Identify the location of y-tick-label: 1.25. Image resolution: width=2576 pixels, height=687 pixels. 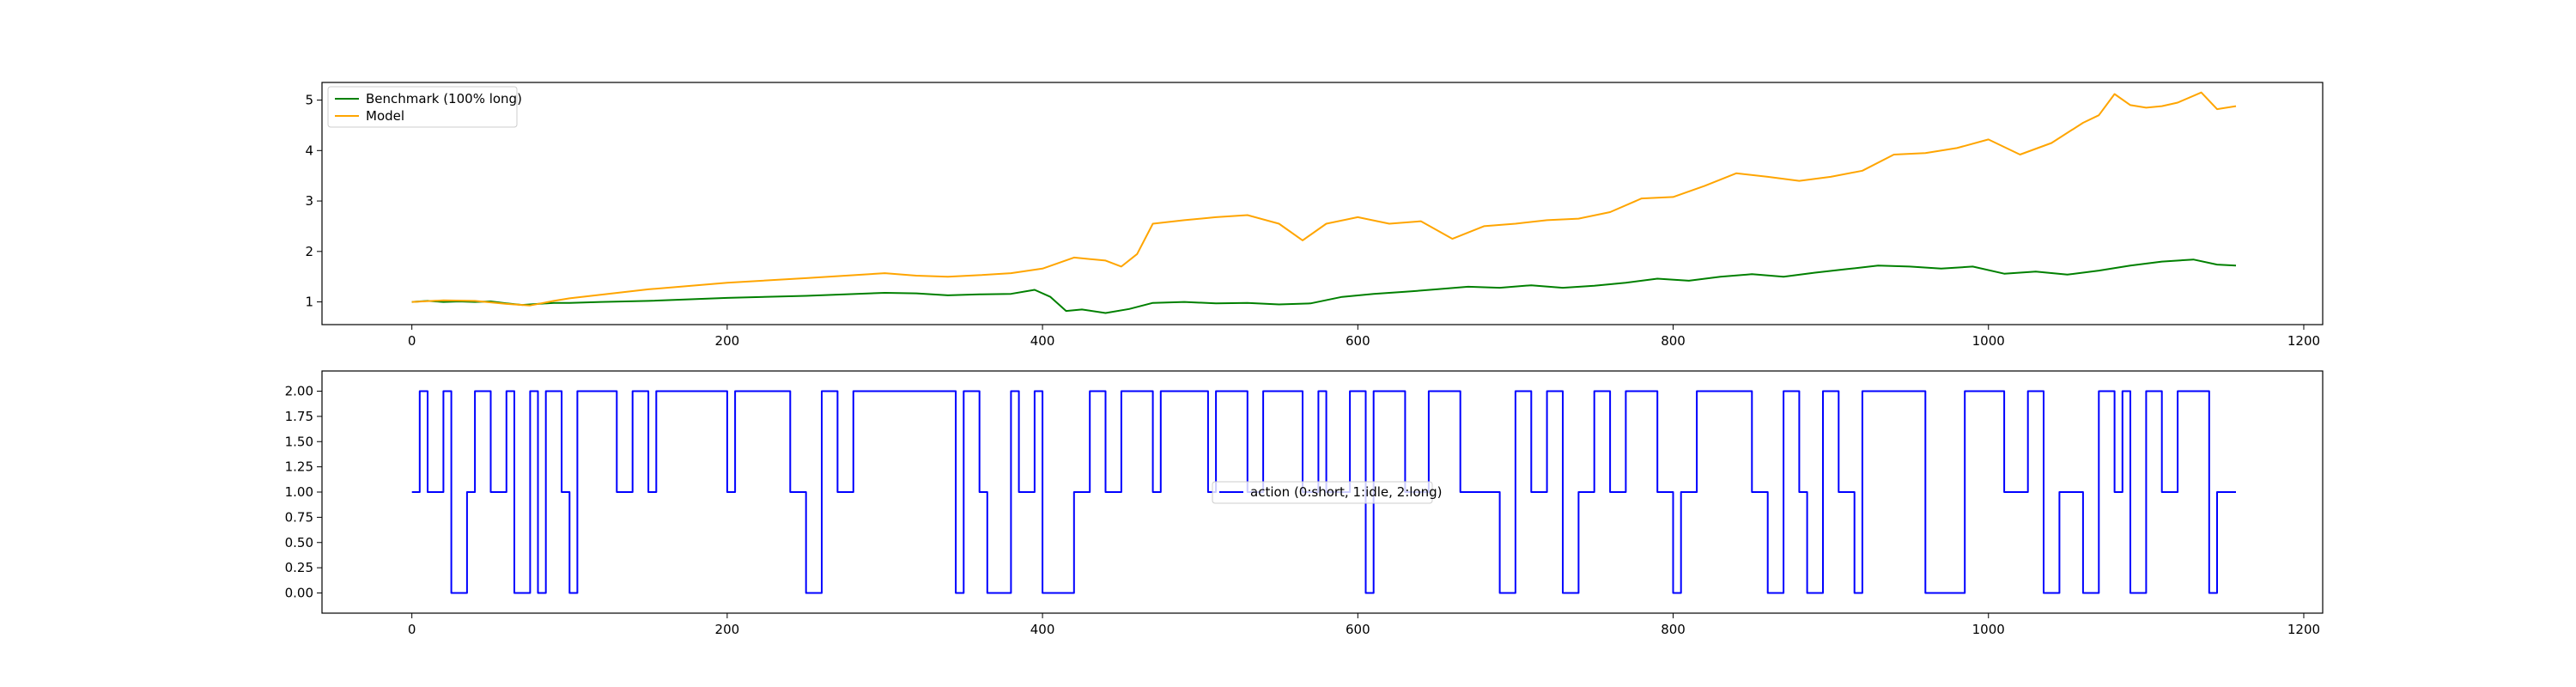
(299, 467).